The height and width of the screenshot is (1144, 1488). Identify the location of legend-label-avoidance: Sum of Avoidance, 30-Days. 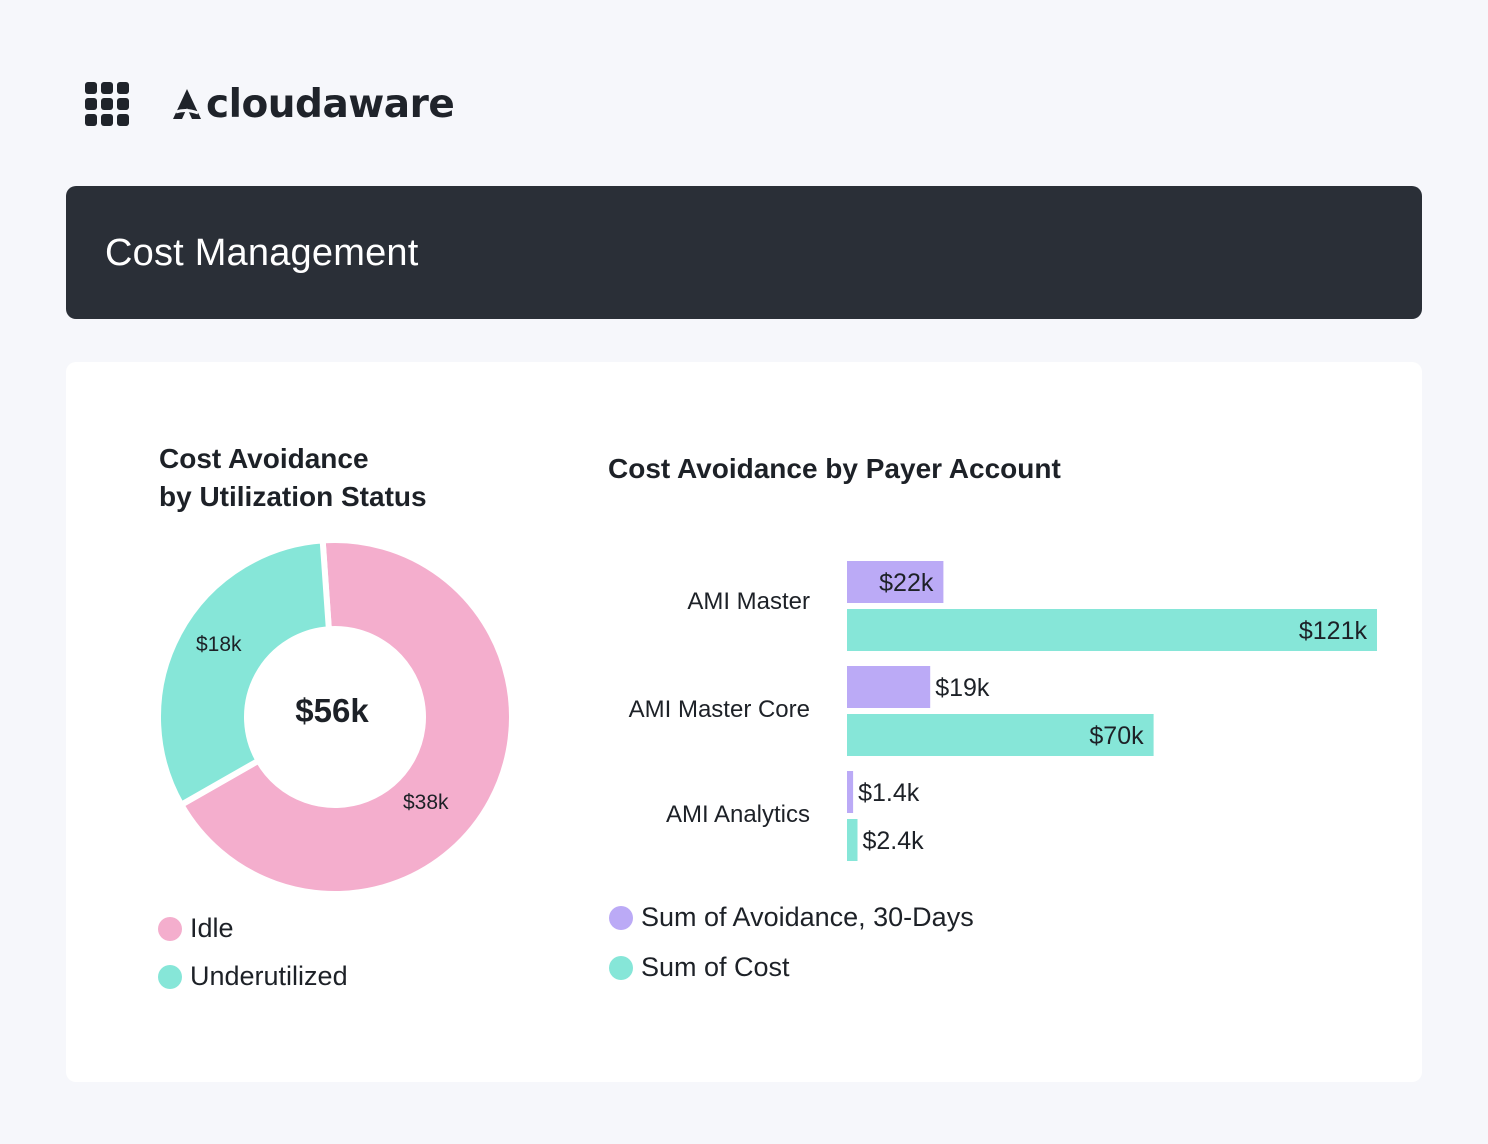
(807, 917).